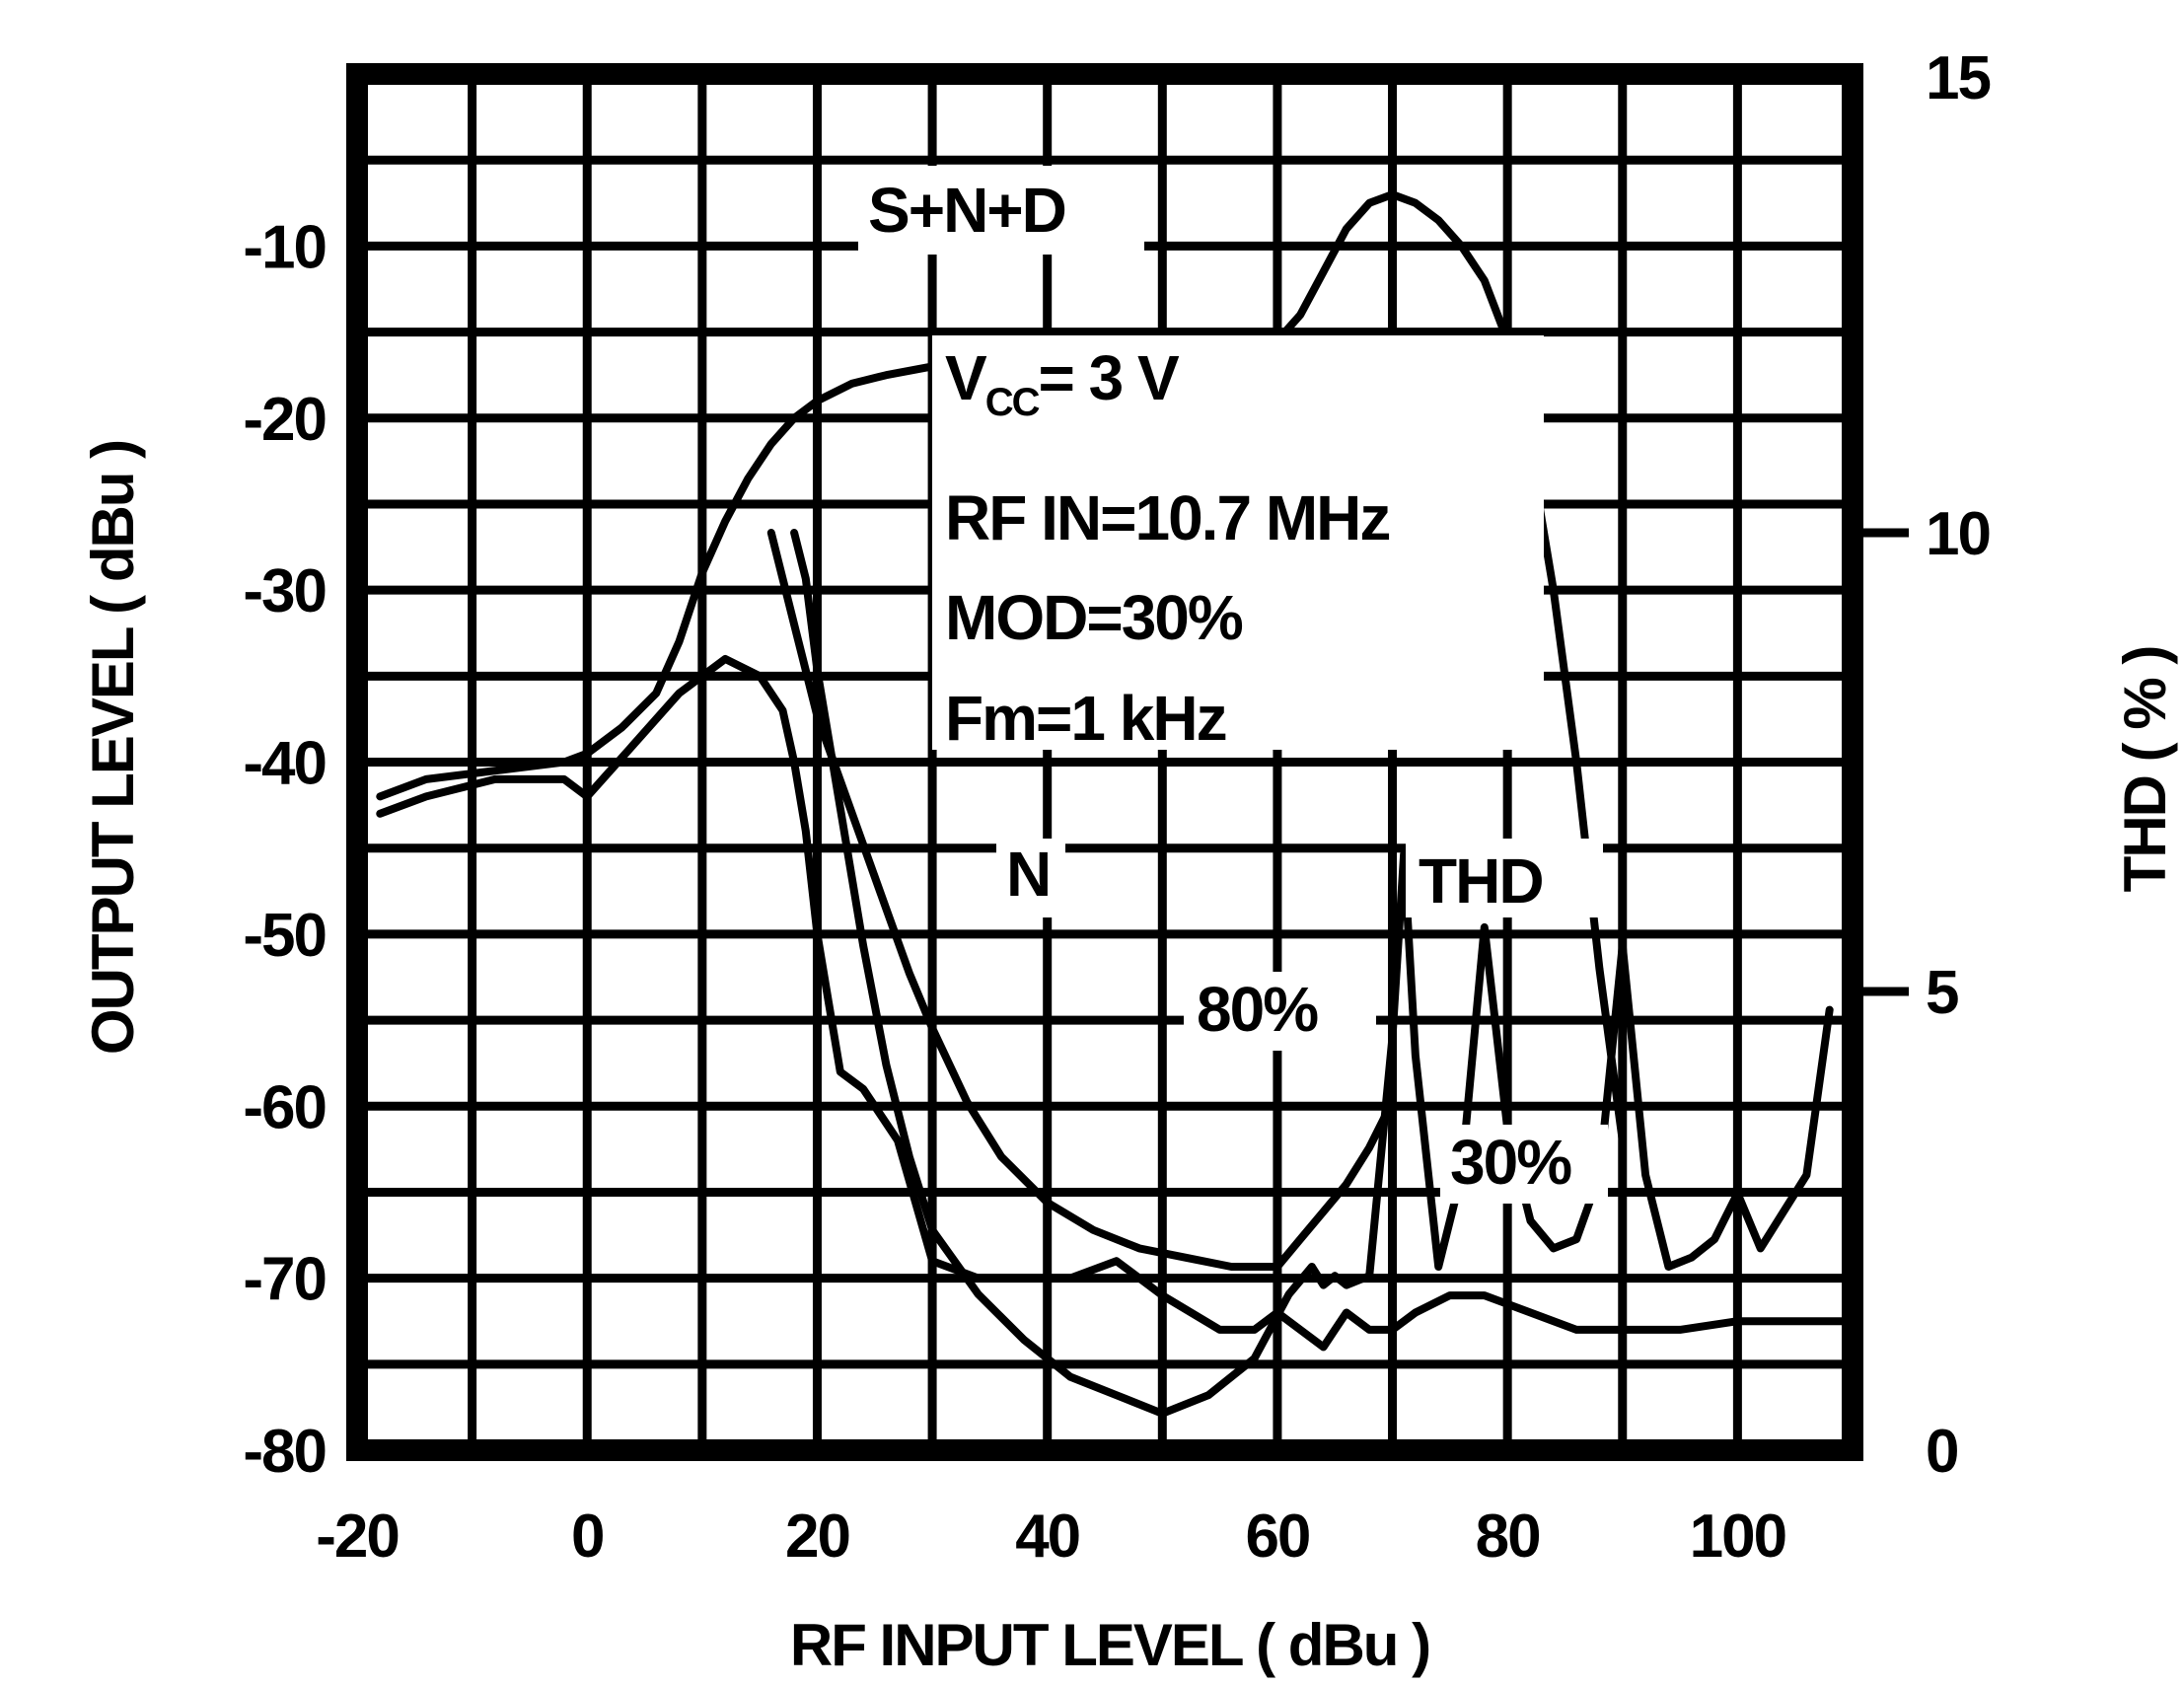 This screenshot has height=1686, width=2184. I want to click on y2-tick-label: 5, so click(1942, 993).